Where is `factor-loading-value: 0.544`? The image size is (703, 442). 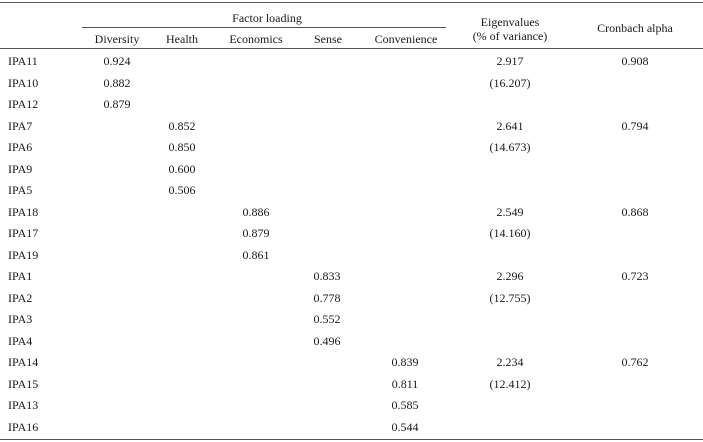 factor-loading-value: 0.544 is located at coordinates (405, 427).